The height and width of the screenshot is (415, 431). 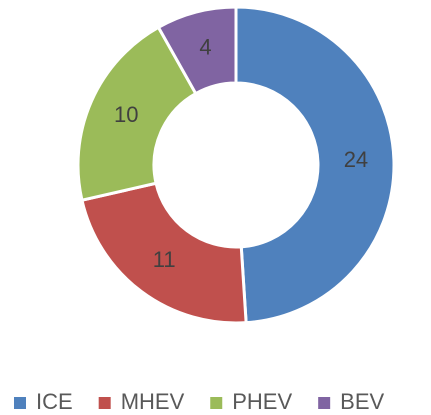 What do you see at coordinates (356, 159) in the screenshot?
I see `data-label: 24` at bounding box center [356, 159].